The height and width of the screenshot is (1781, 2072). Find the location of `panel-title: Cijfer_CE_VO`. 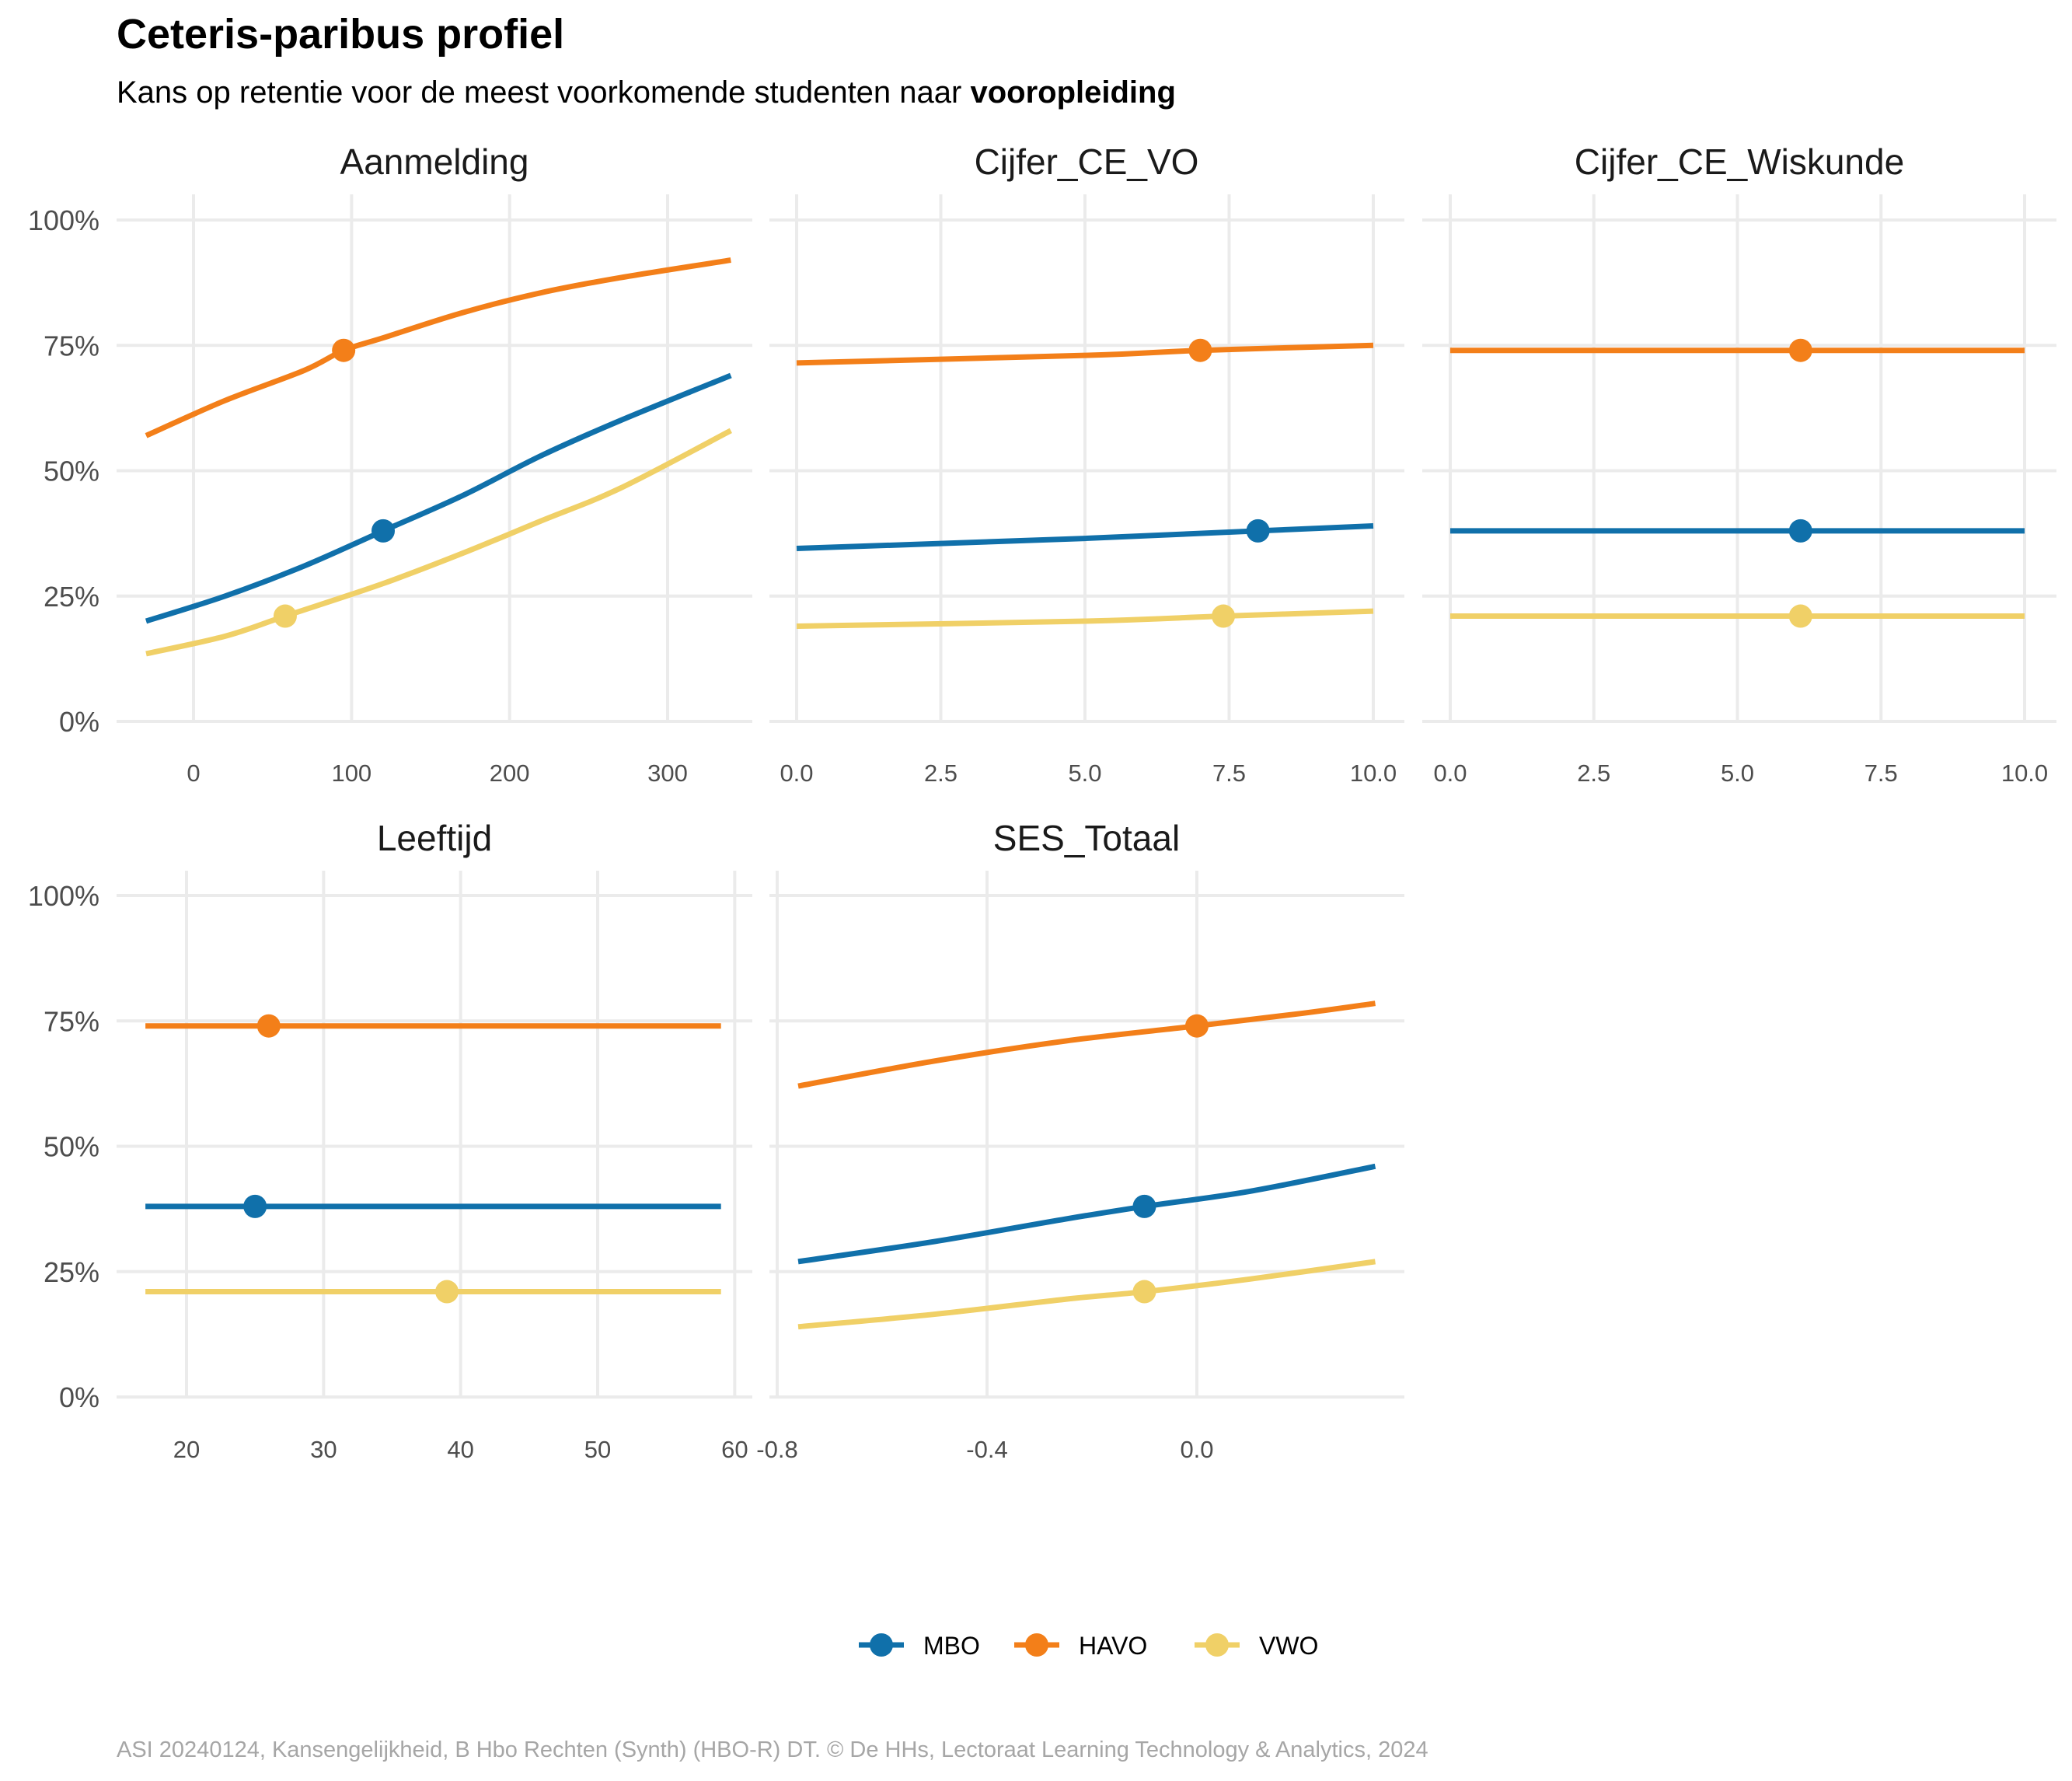

panel-title: Cijfer_CE_VO is located at coordinates (1087, 161).